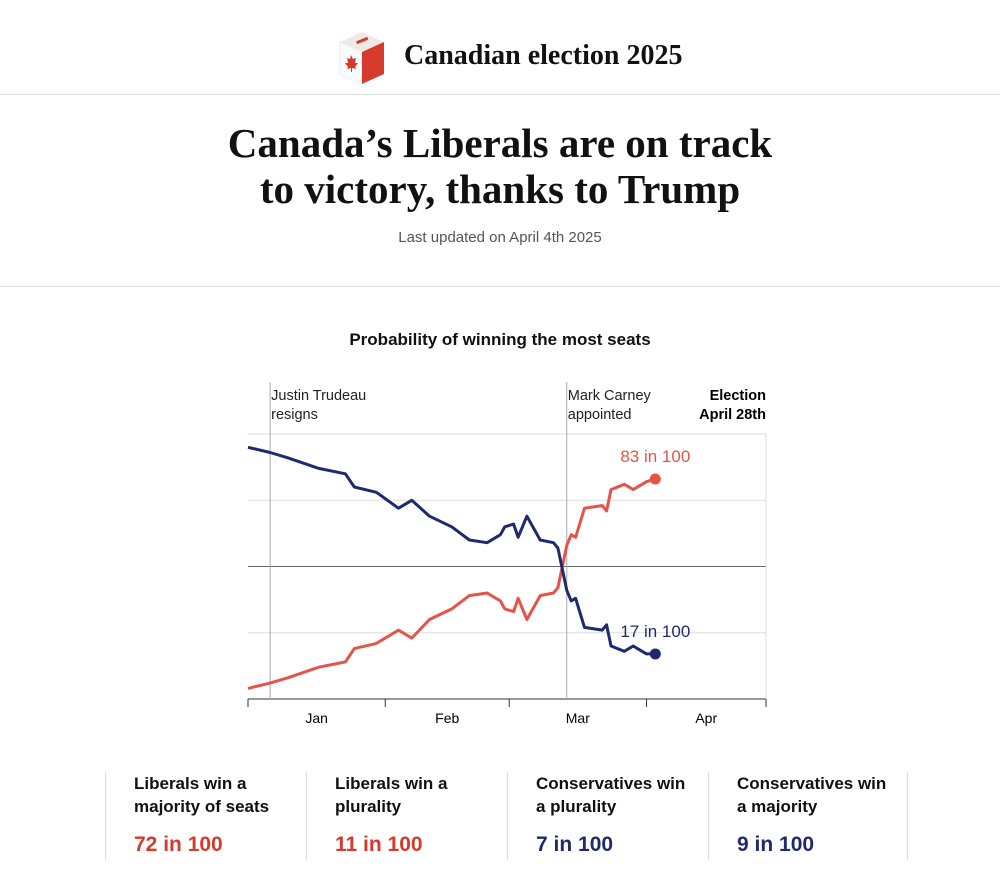 This screenshot has height=888, width=1000. I want to click on updated-note: Last updated on April 4th 2025, so click(500, 237).